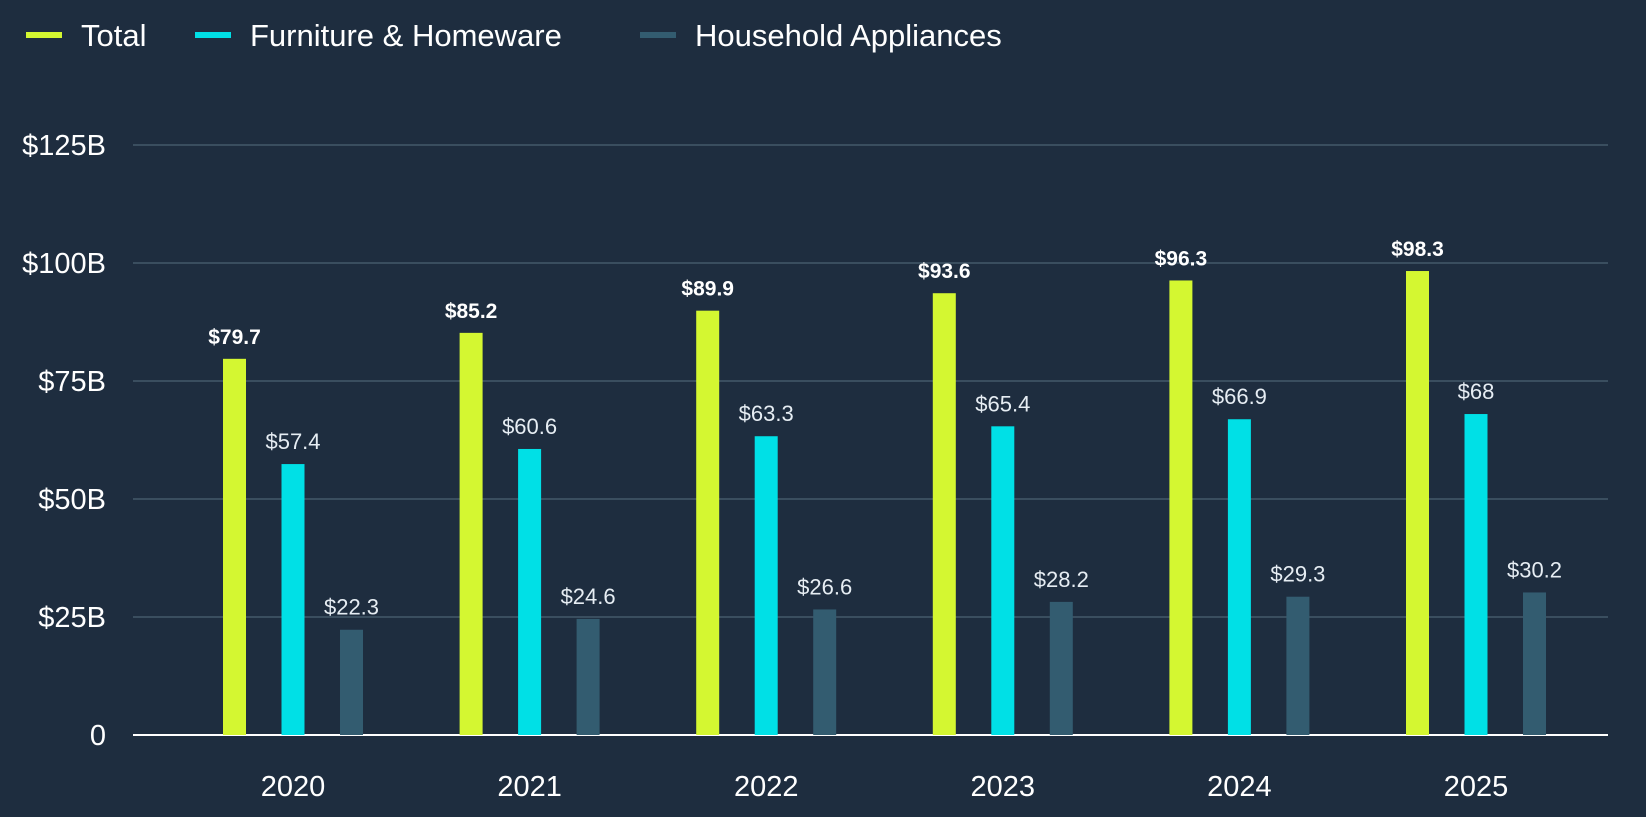 The width and height of the screenshot is (1646, 817). Describe the element at coordinates (707, 289) in the screenshot. I see `data-label: $89.9` at that location.